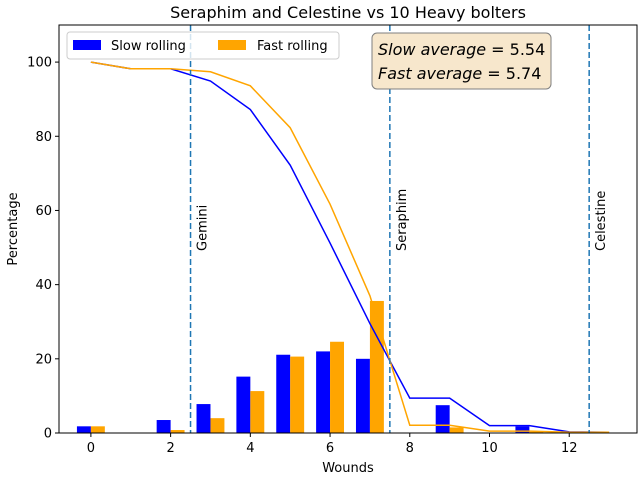  I want to click on vline-label: Gemini, so click(203, 228).